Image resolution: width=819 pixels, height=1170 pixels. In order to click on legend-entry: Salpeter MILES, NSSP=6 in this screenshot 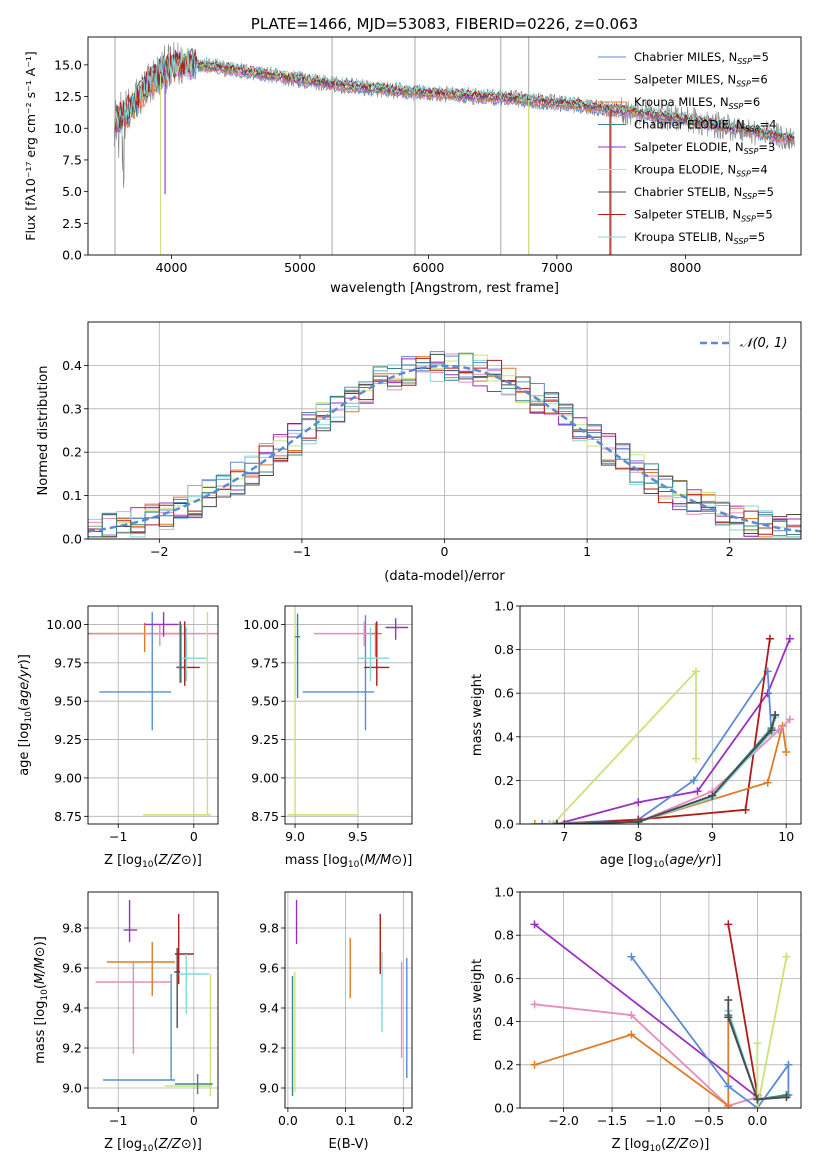, I will do `click(701, 81)`.